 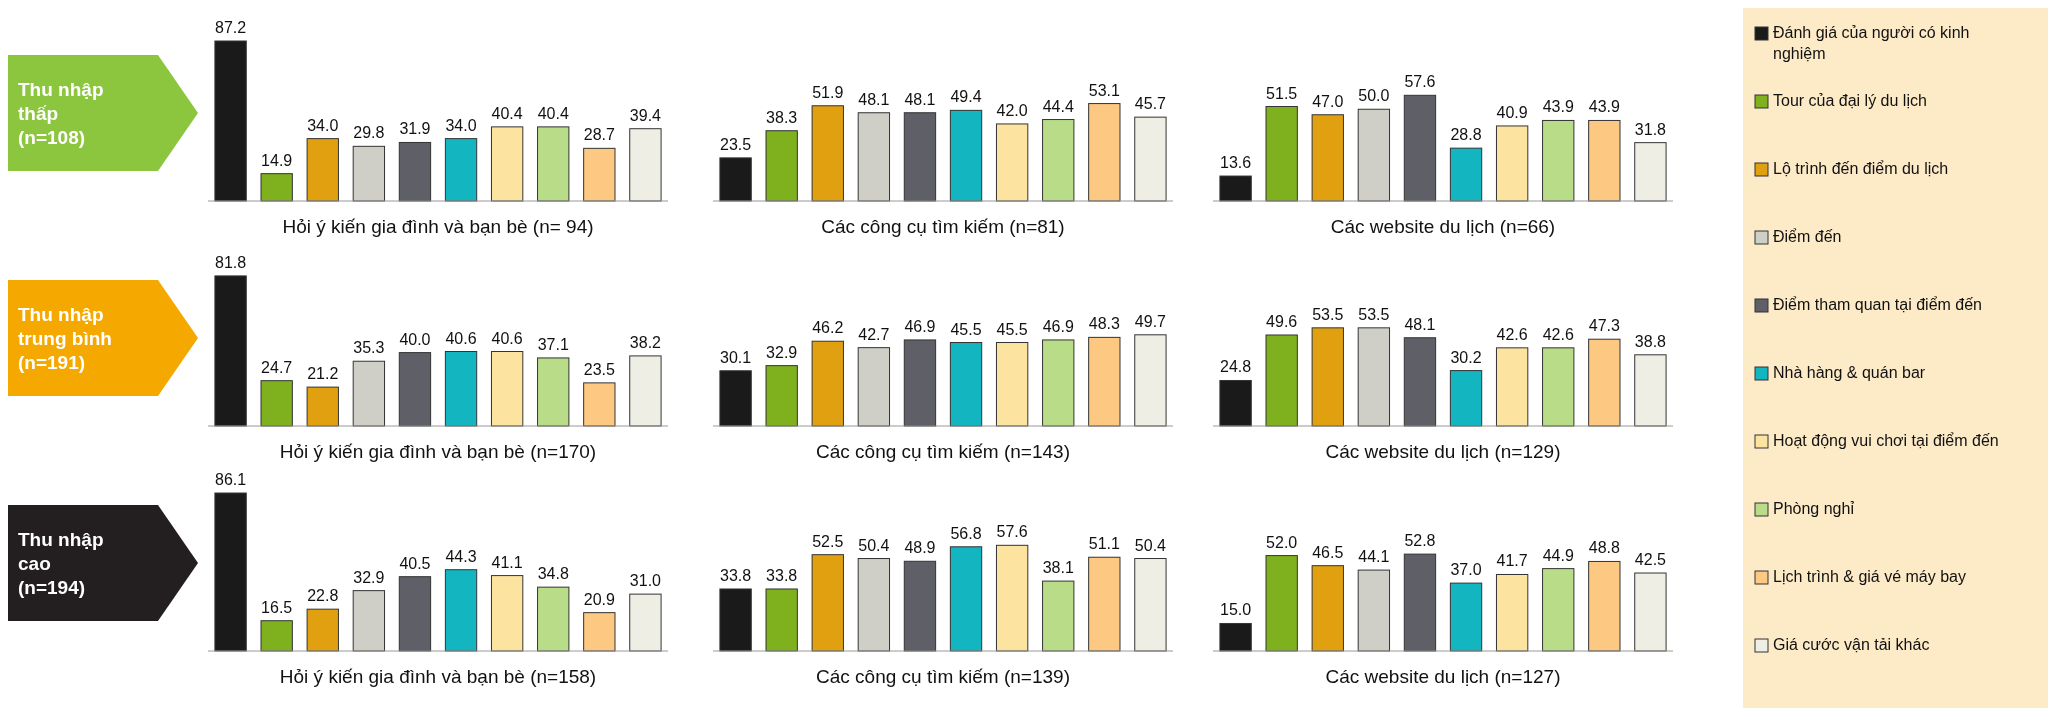 What do you see at coordinates (1558, 334) in the screenshot?
I see `data-label: 42.6` at bounding box center [1558, 334].